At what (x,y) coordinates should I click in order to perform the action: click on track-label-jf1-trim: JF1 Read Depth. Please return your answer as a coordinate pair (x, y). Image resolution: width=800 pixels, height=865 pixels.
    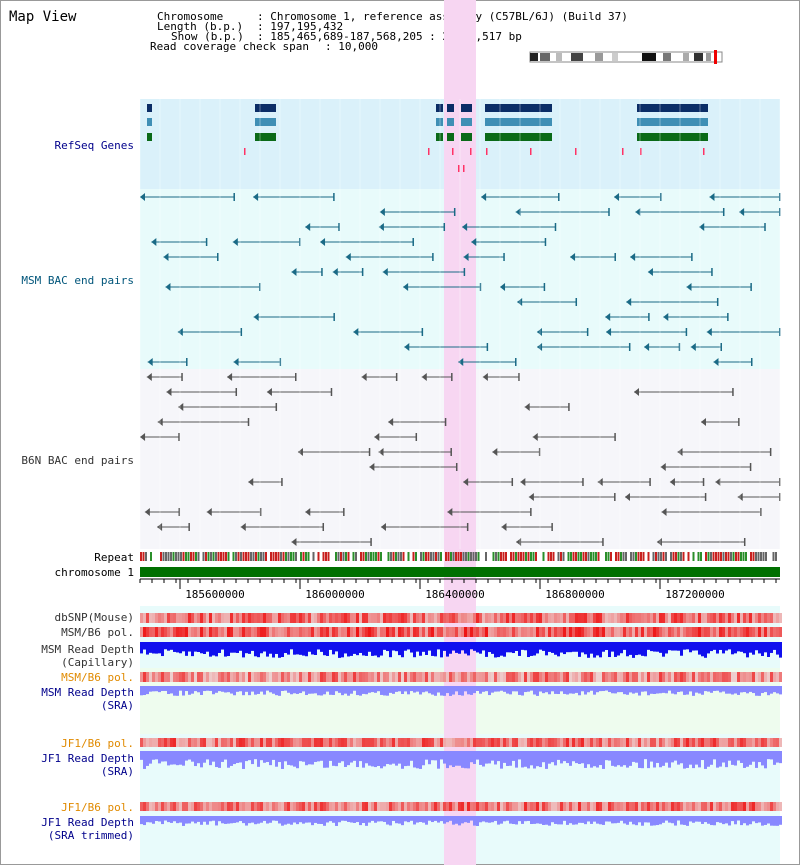
    Looking at the image, I should click on (87, 822).